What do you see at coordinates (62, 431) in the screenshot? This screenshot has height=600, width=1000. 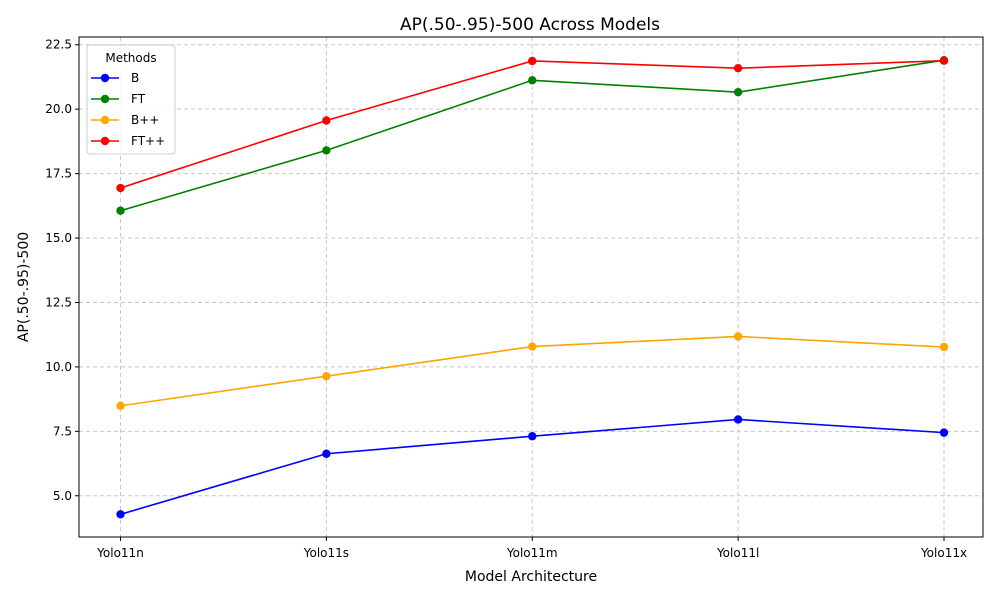 I see `y-tick-label: 7.5` at bounding box center [62, 431].